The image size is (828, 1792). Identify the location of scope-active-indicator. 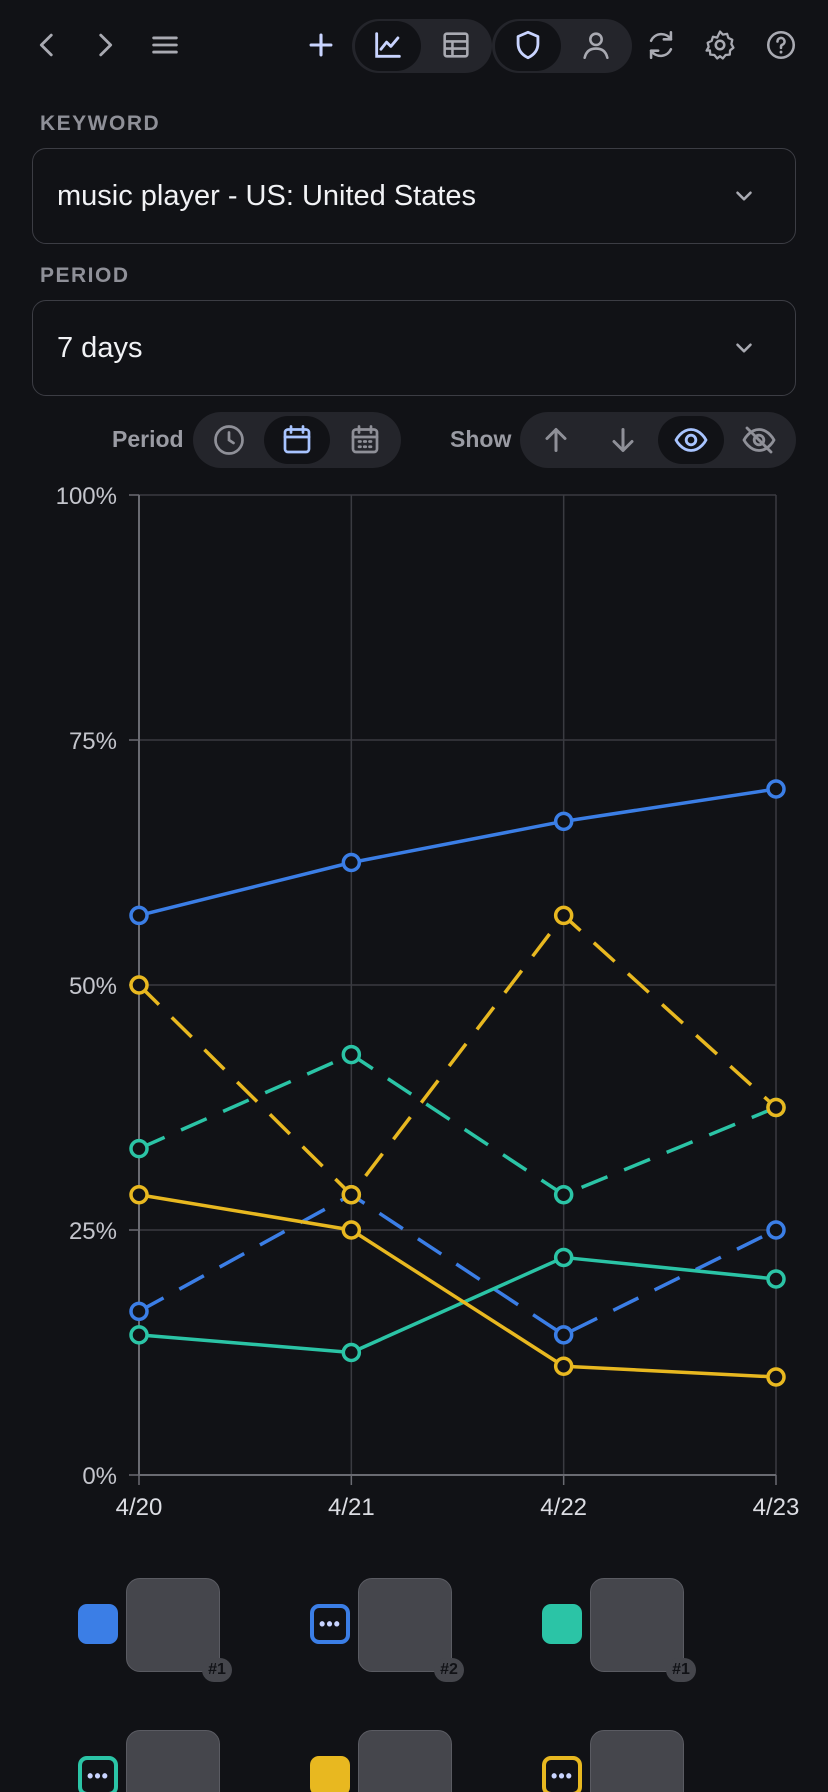
(528, 46).